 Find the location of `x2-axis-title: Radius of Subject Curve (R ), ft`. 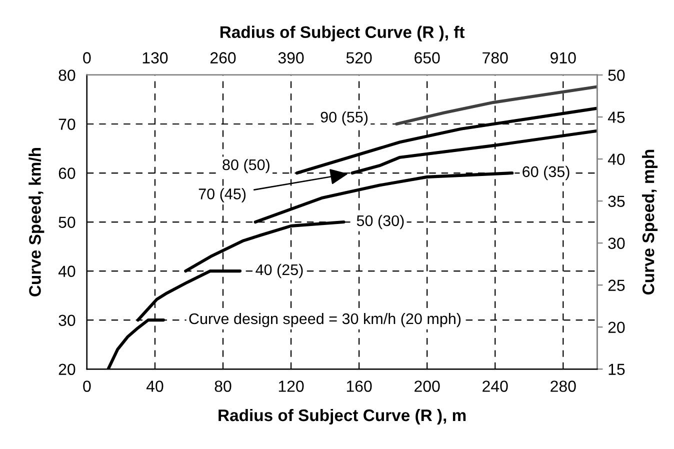

x2-axis-title: Radius of Subject Curve (R ), ft is located at coordinates (342, 34).